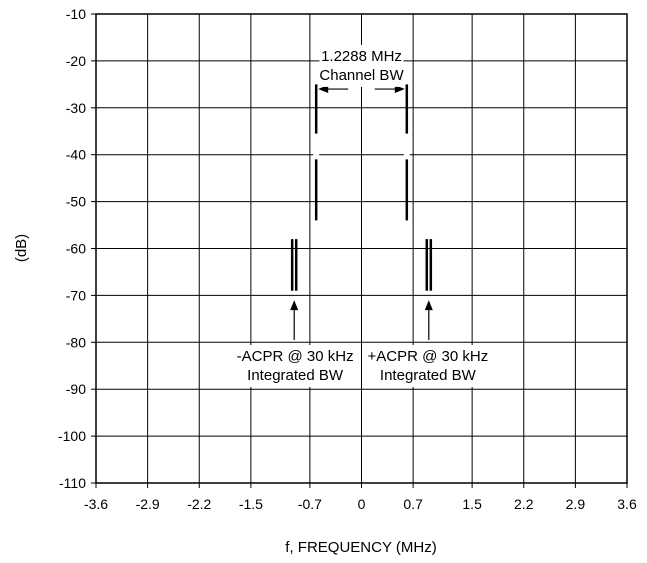  I want to click on x-tick-label: 2.2, so click(524, 504).